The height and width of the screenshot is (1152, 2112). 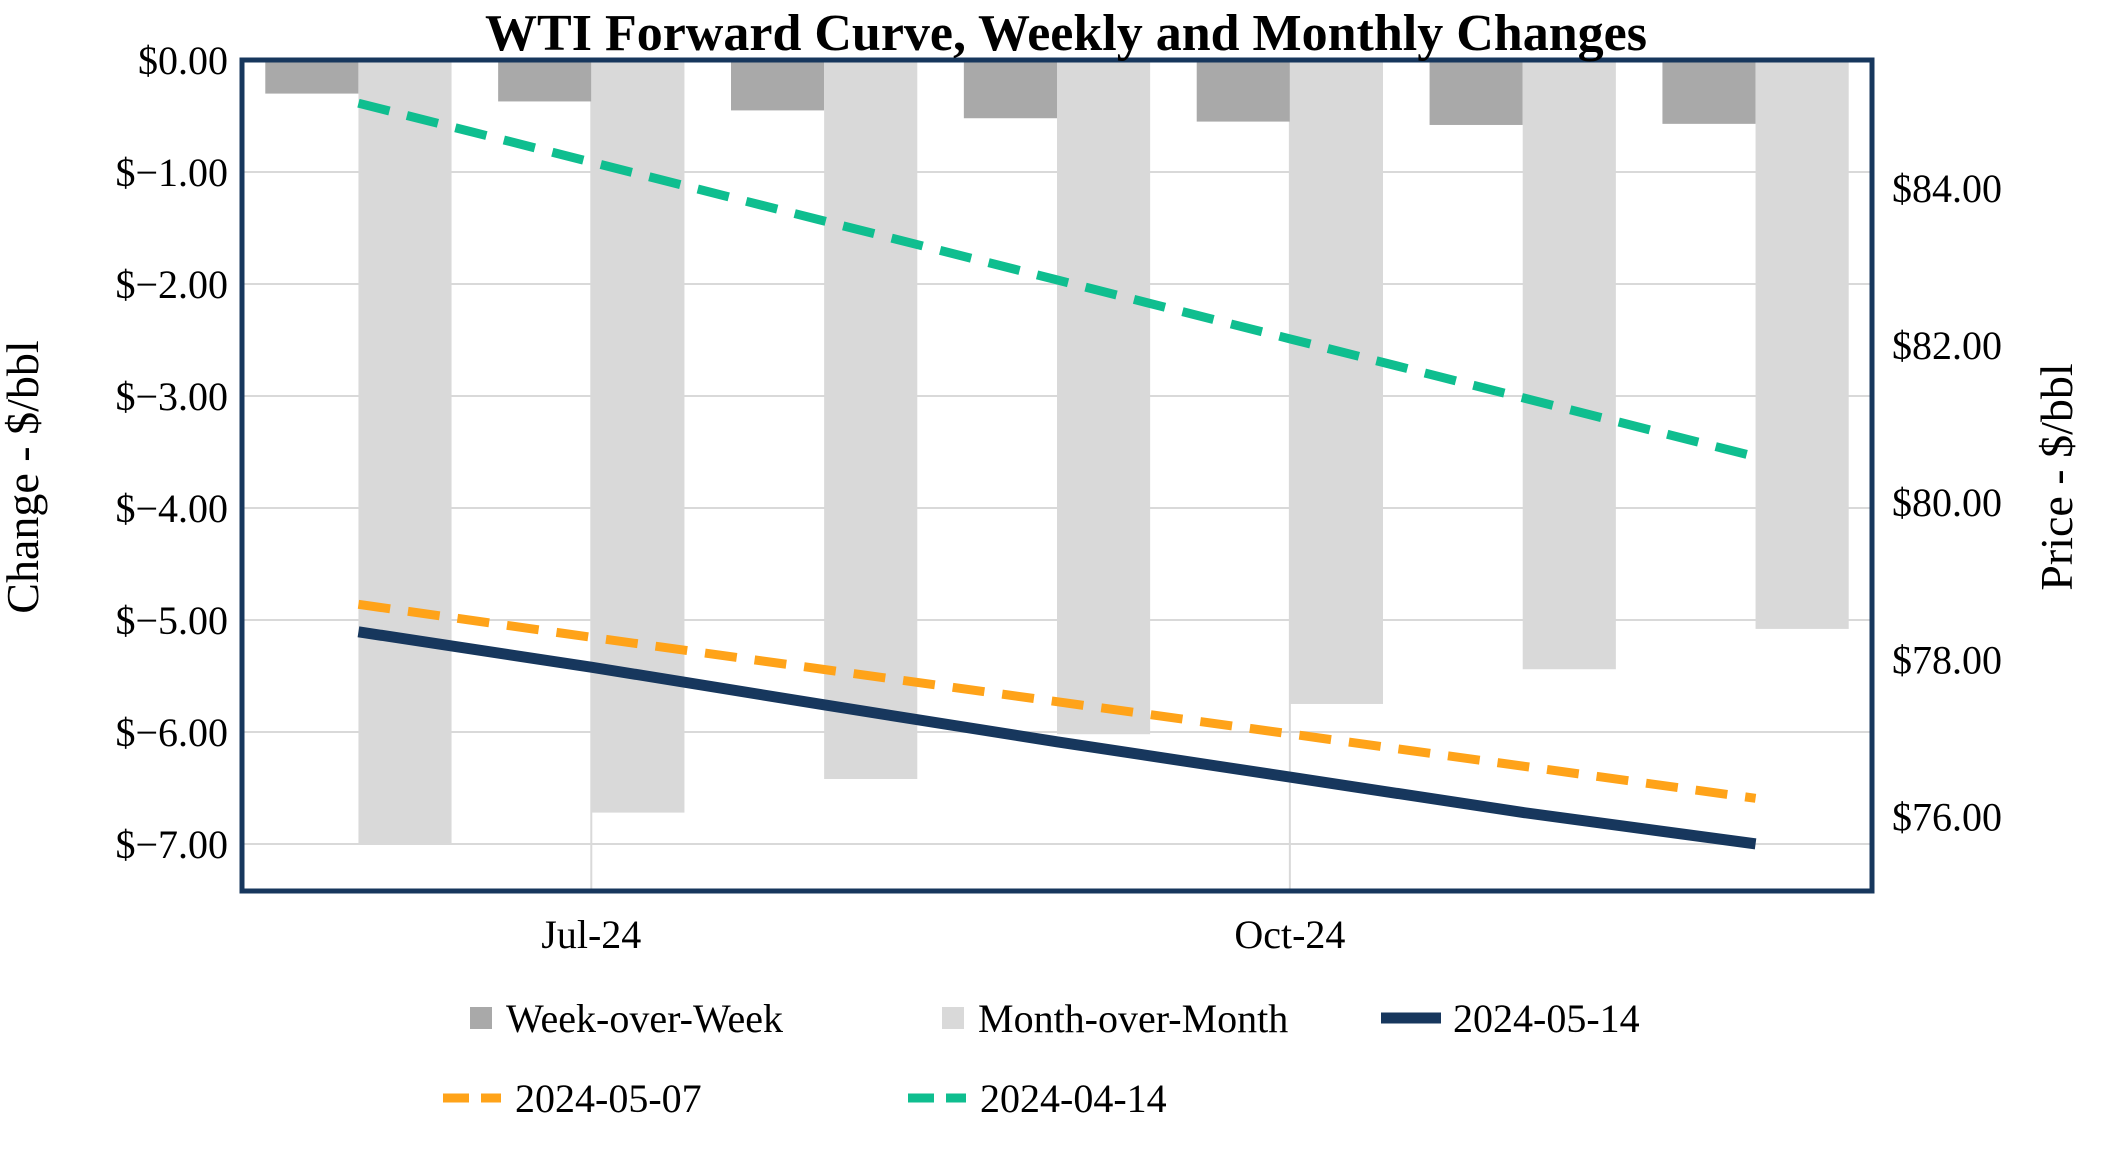 I want to click on right-axis-tick-label: $82.00, so click(x=1947, y=345).